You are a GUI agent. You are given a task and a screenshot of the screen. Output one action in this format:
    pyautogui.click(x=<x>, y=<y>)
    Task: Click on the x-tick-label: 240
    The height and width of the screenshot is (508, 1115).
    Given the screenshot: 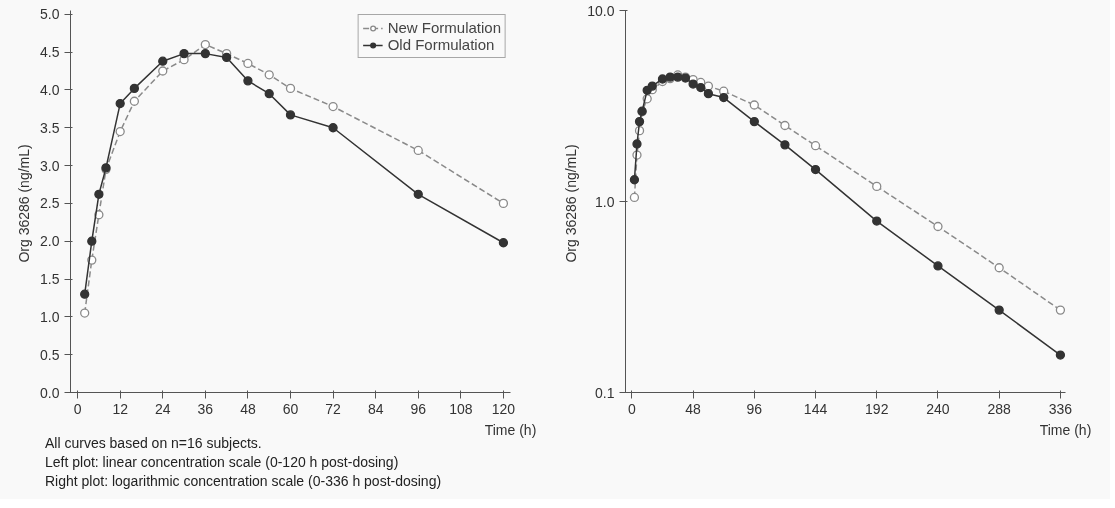 What is the action you would take?
    pyautogui.click(x=938, y=408)
    